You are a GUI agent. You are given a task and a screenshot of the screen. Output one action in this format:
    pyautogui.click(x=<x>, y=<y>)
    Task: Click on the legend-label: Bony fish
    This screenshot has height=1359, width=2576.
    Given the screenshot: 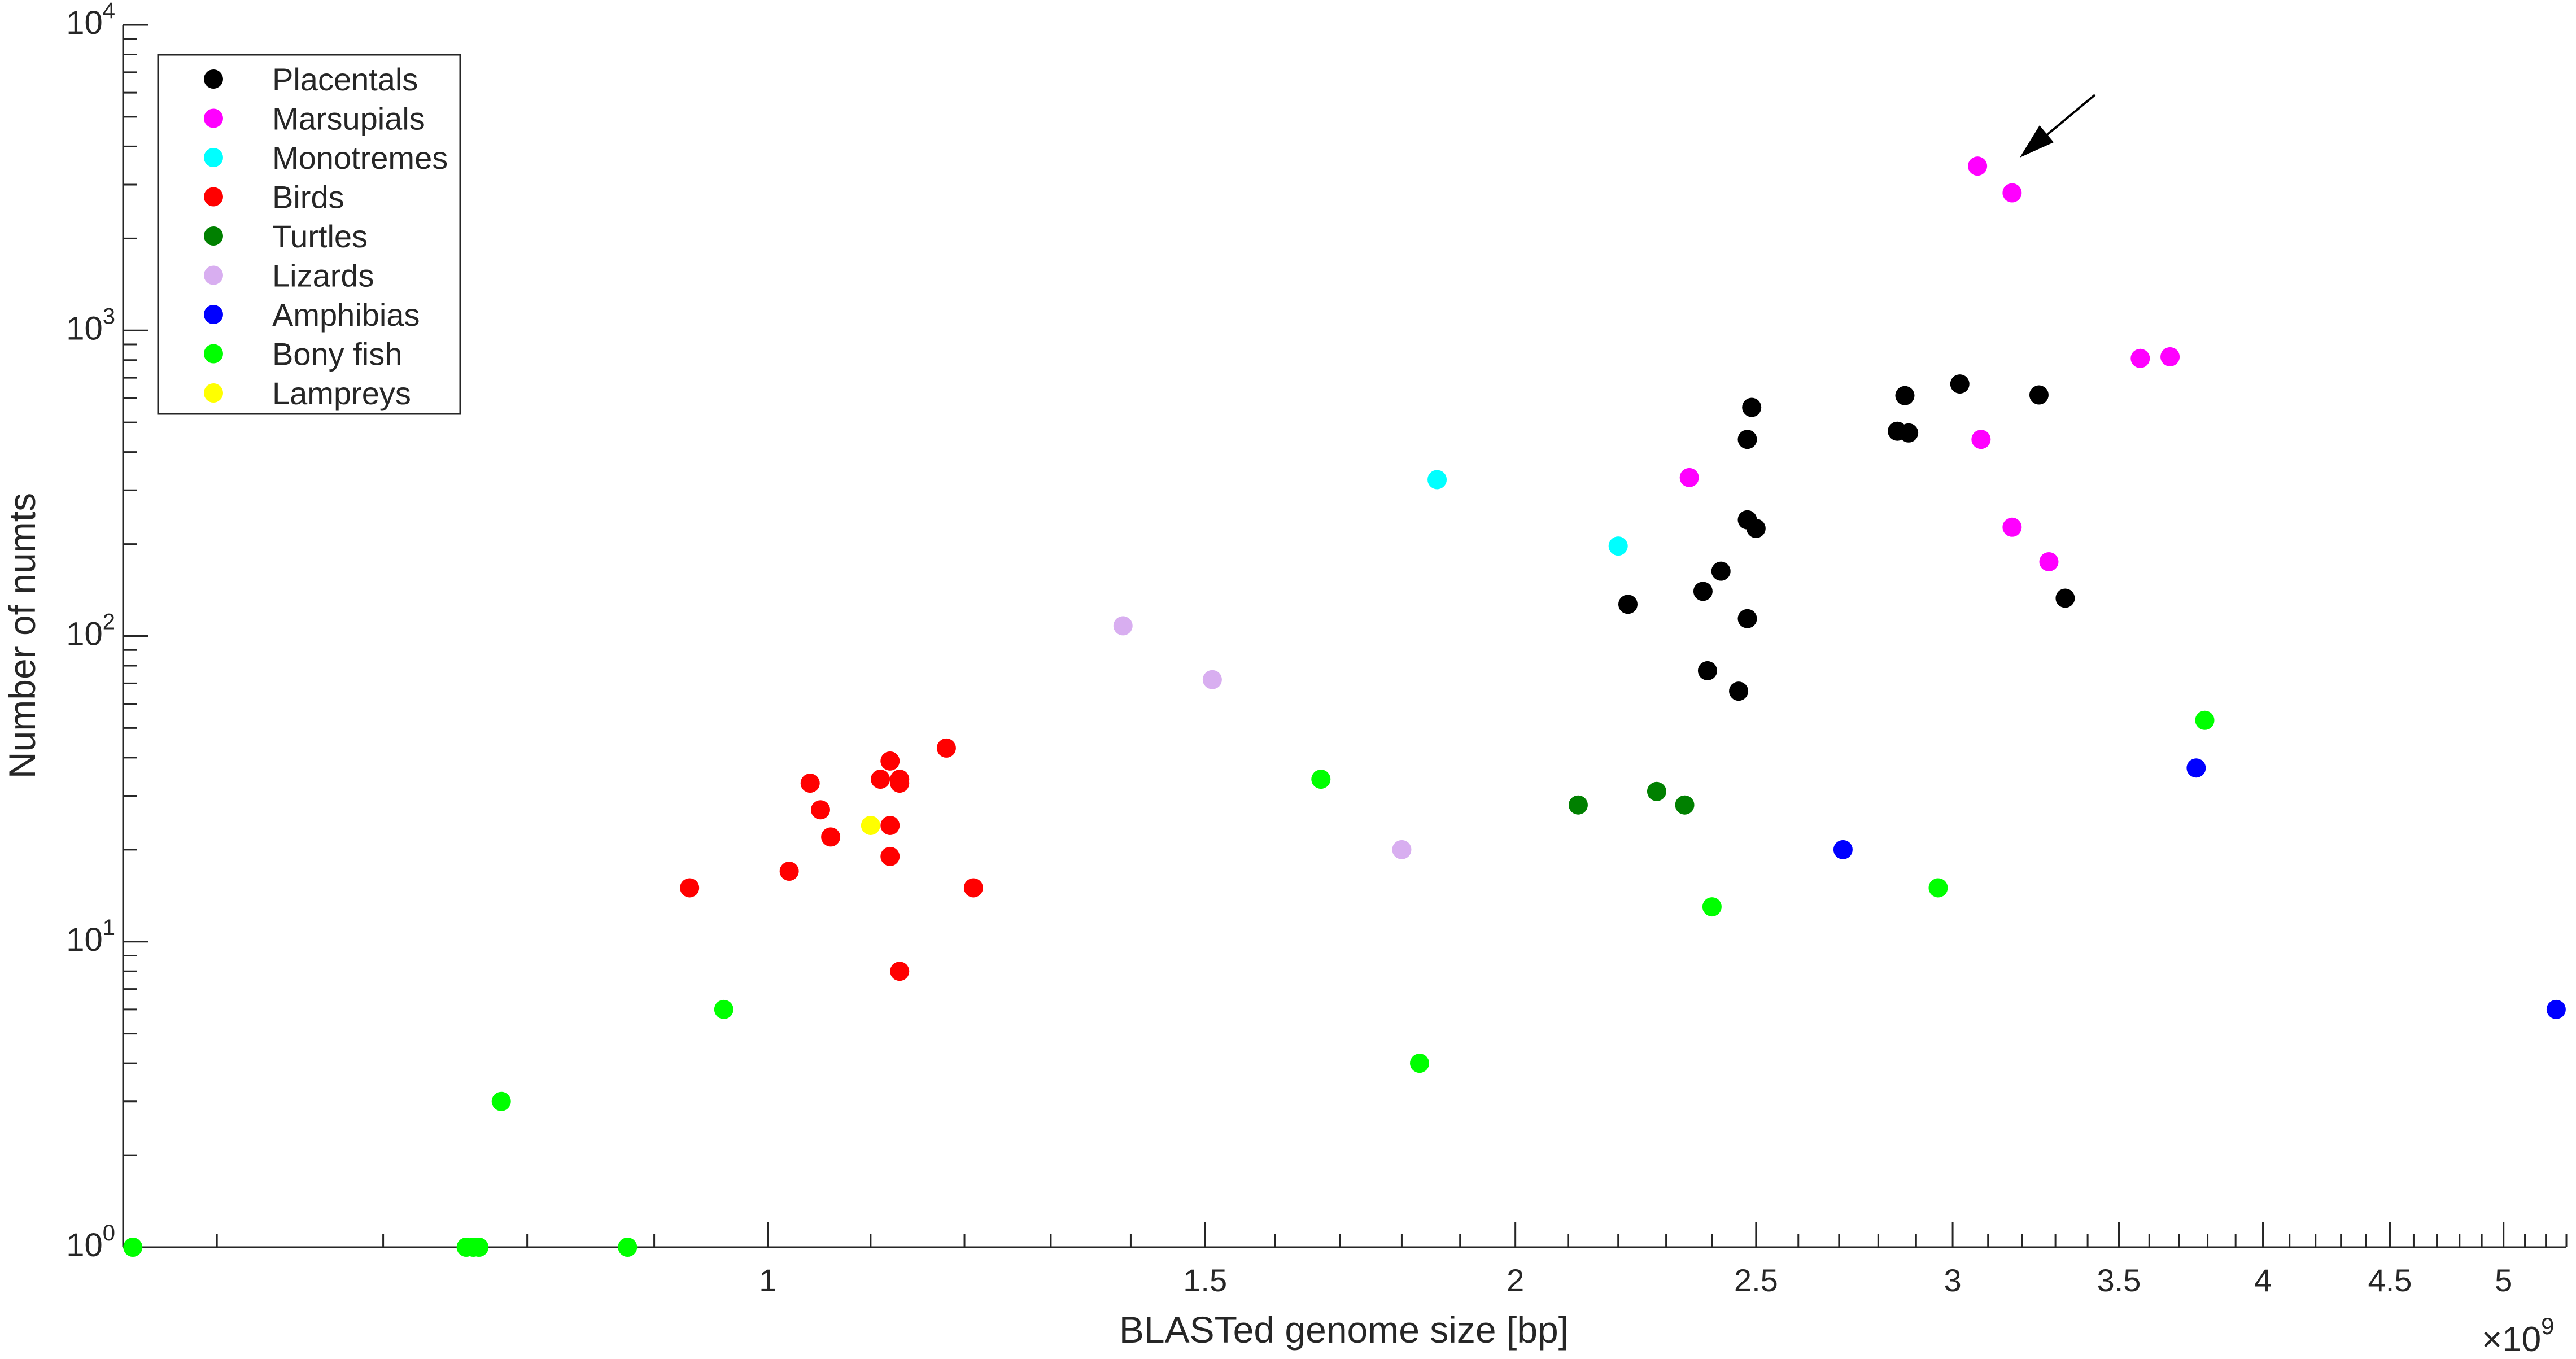 What is the action you would take?
    pyautogui.click(x=337, y=355)
    